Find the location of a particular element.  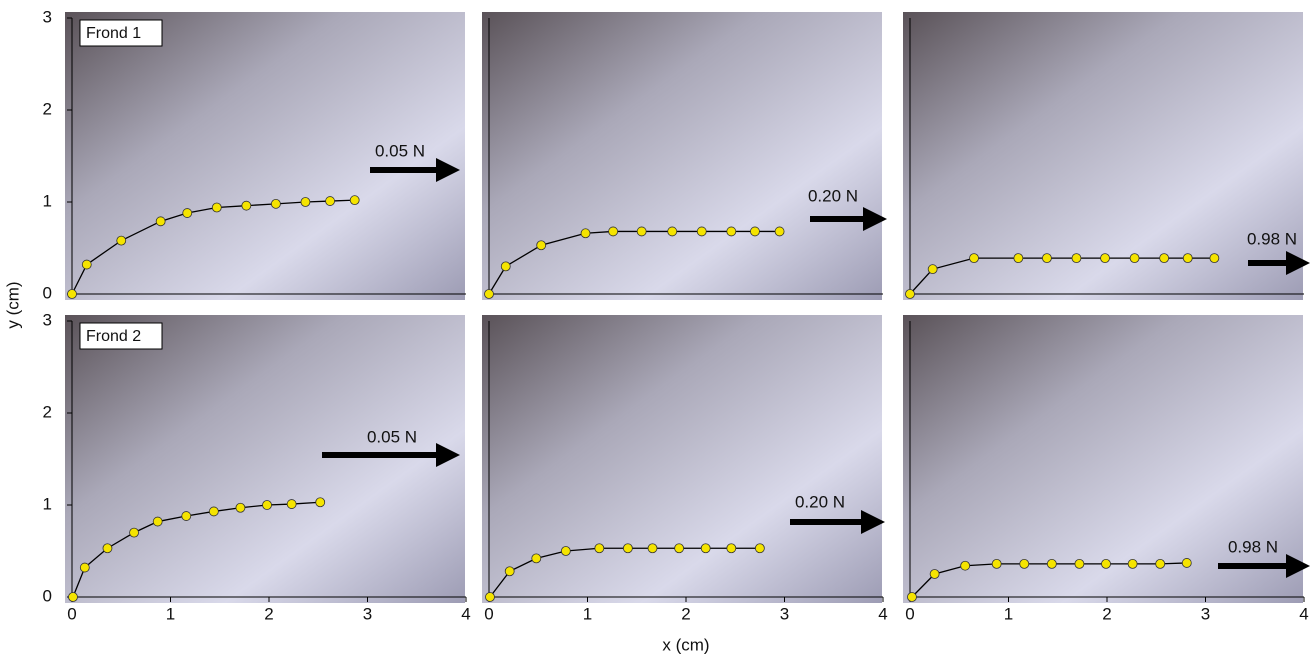

y-axis-label: y (cm) is located at coordinates (12, 304).